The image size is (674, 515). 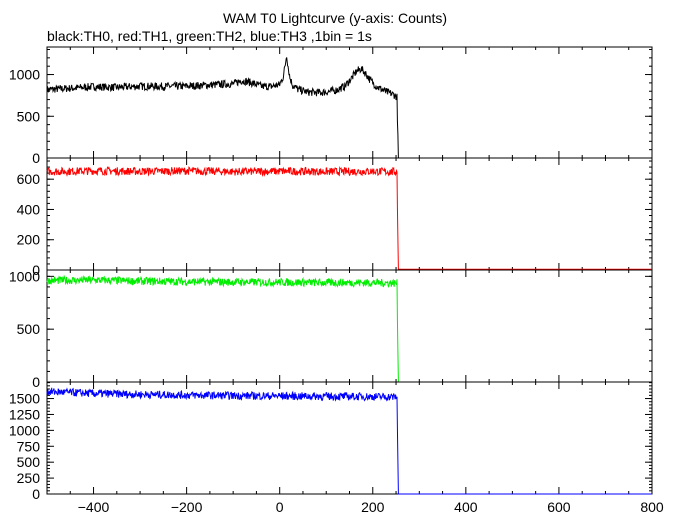 What do you see at coordinates (335, 18) in the screenshot?
I see `chart-title: WAM T0 Lightcurve (y-axis: Counts)` at bounding box center [335, 18].